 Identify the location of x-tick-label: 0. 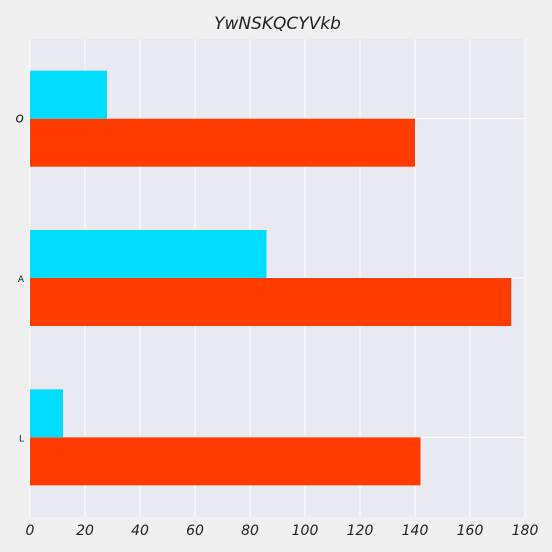
(30, 531).